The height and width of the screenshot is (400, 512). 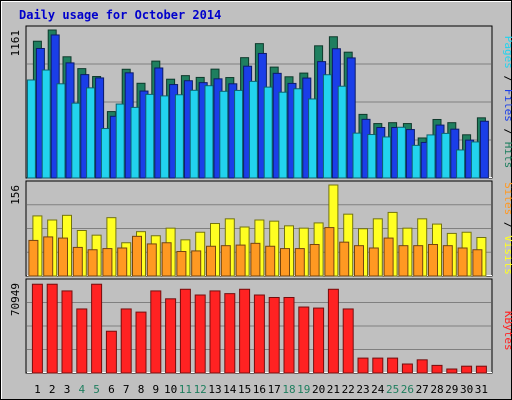 I want to click on x-tick-label-day-26: 26, so click(x=407, y=389).